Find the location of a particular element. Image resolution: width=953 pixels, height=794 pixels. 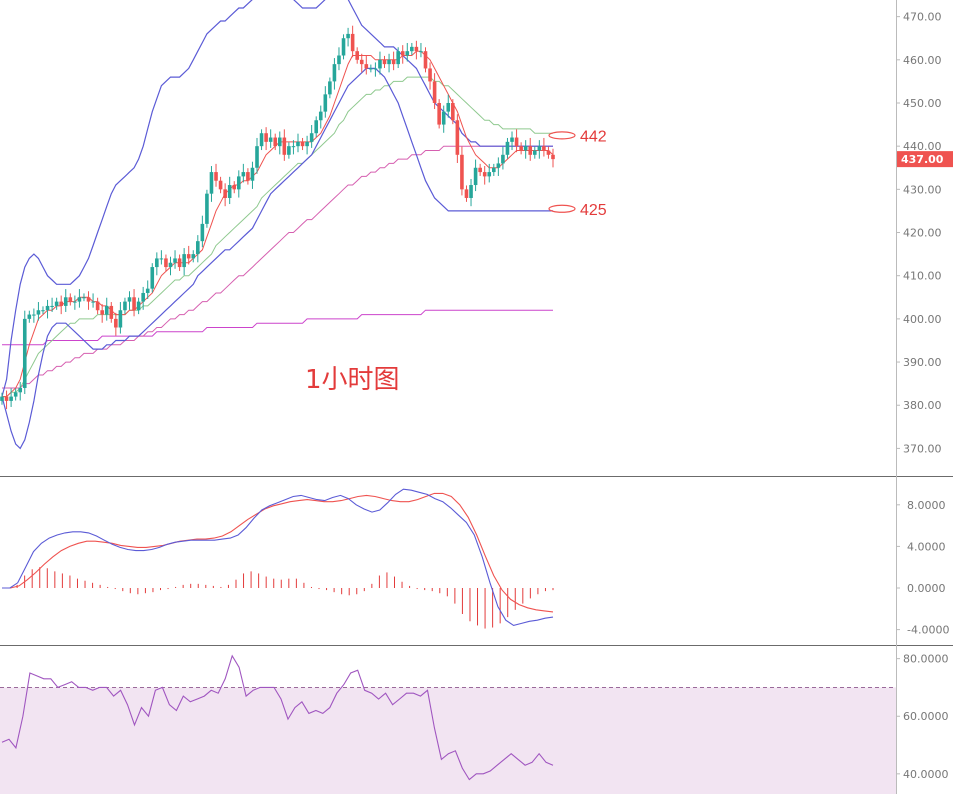

current-price-tag is located at coordinates (925, 159).